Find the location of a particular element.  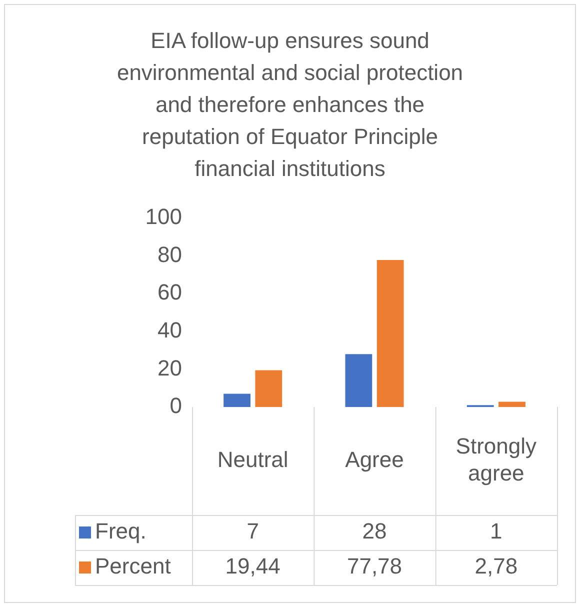

data-label: 7 is located at coordinates (252, 531).